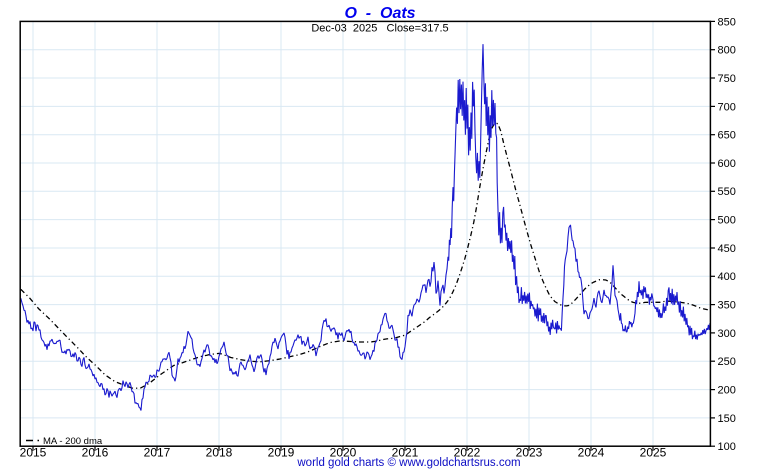 The image size is (760, 475). I want to click on svg-text: Dec-03 2025 Close=317.5, so click(379, 29).